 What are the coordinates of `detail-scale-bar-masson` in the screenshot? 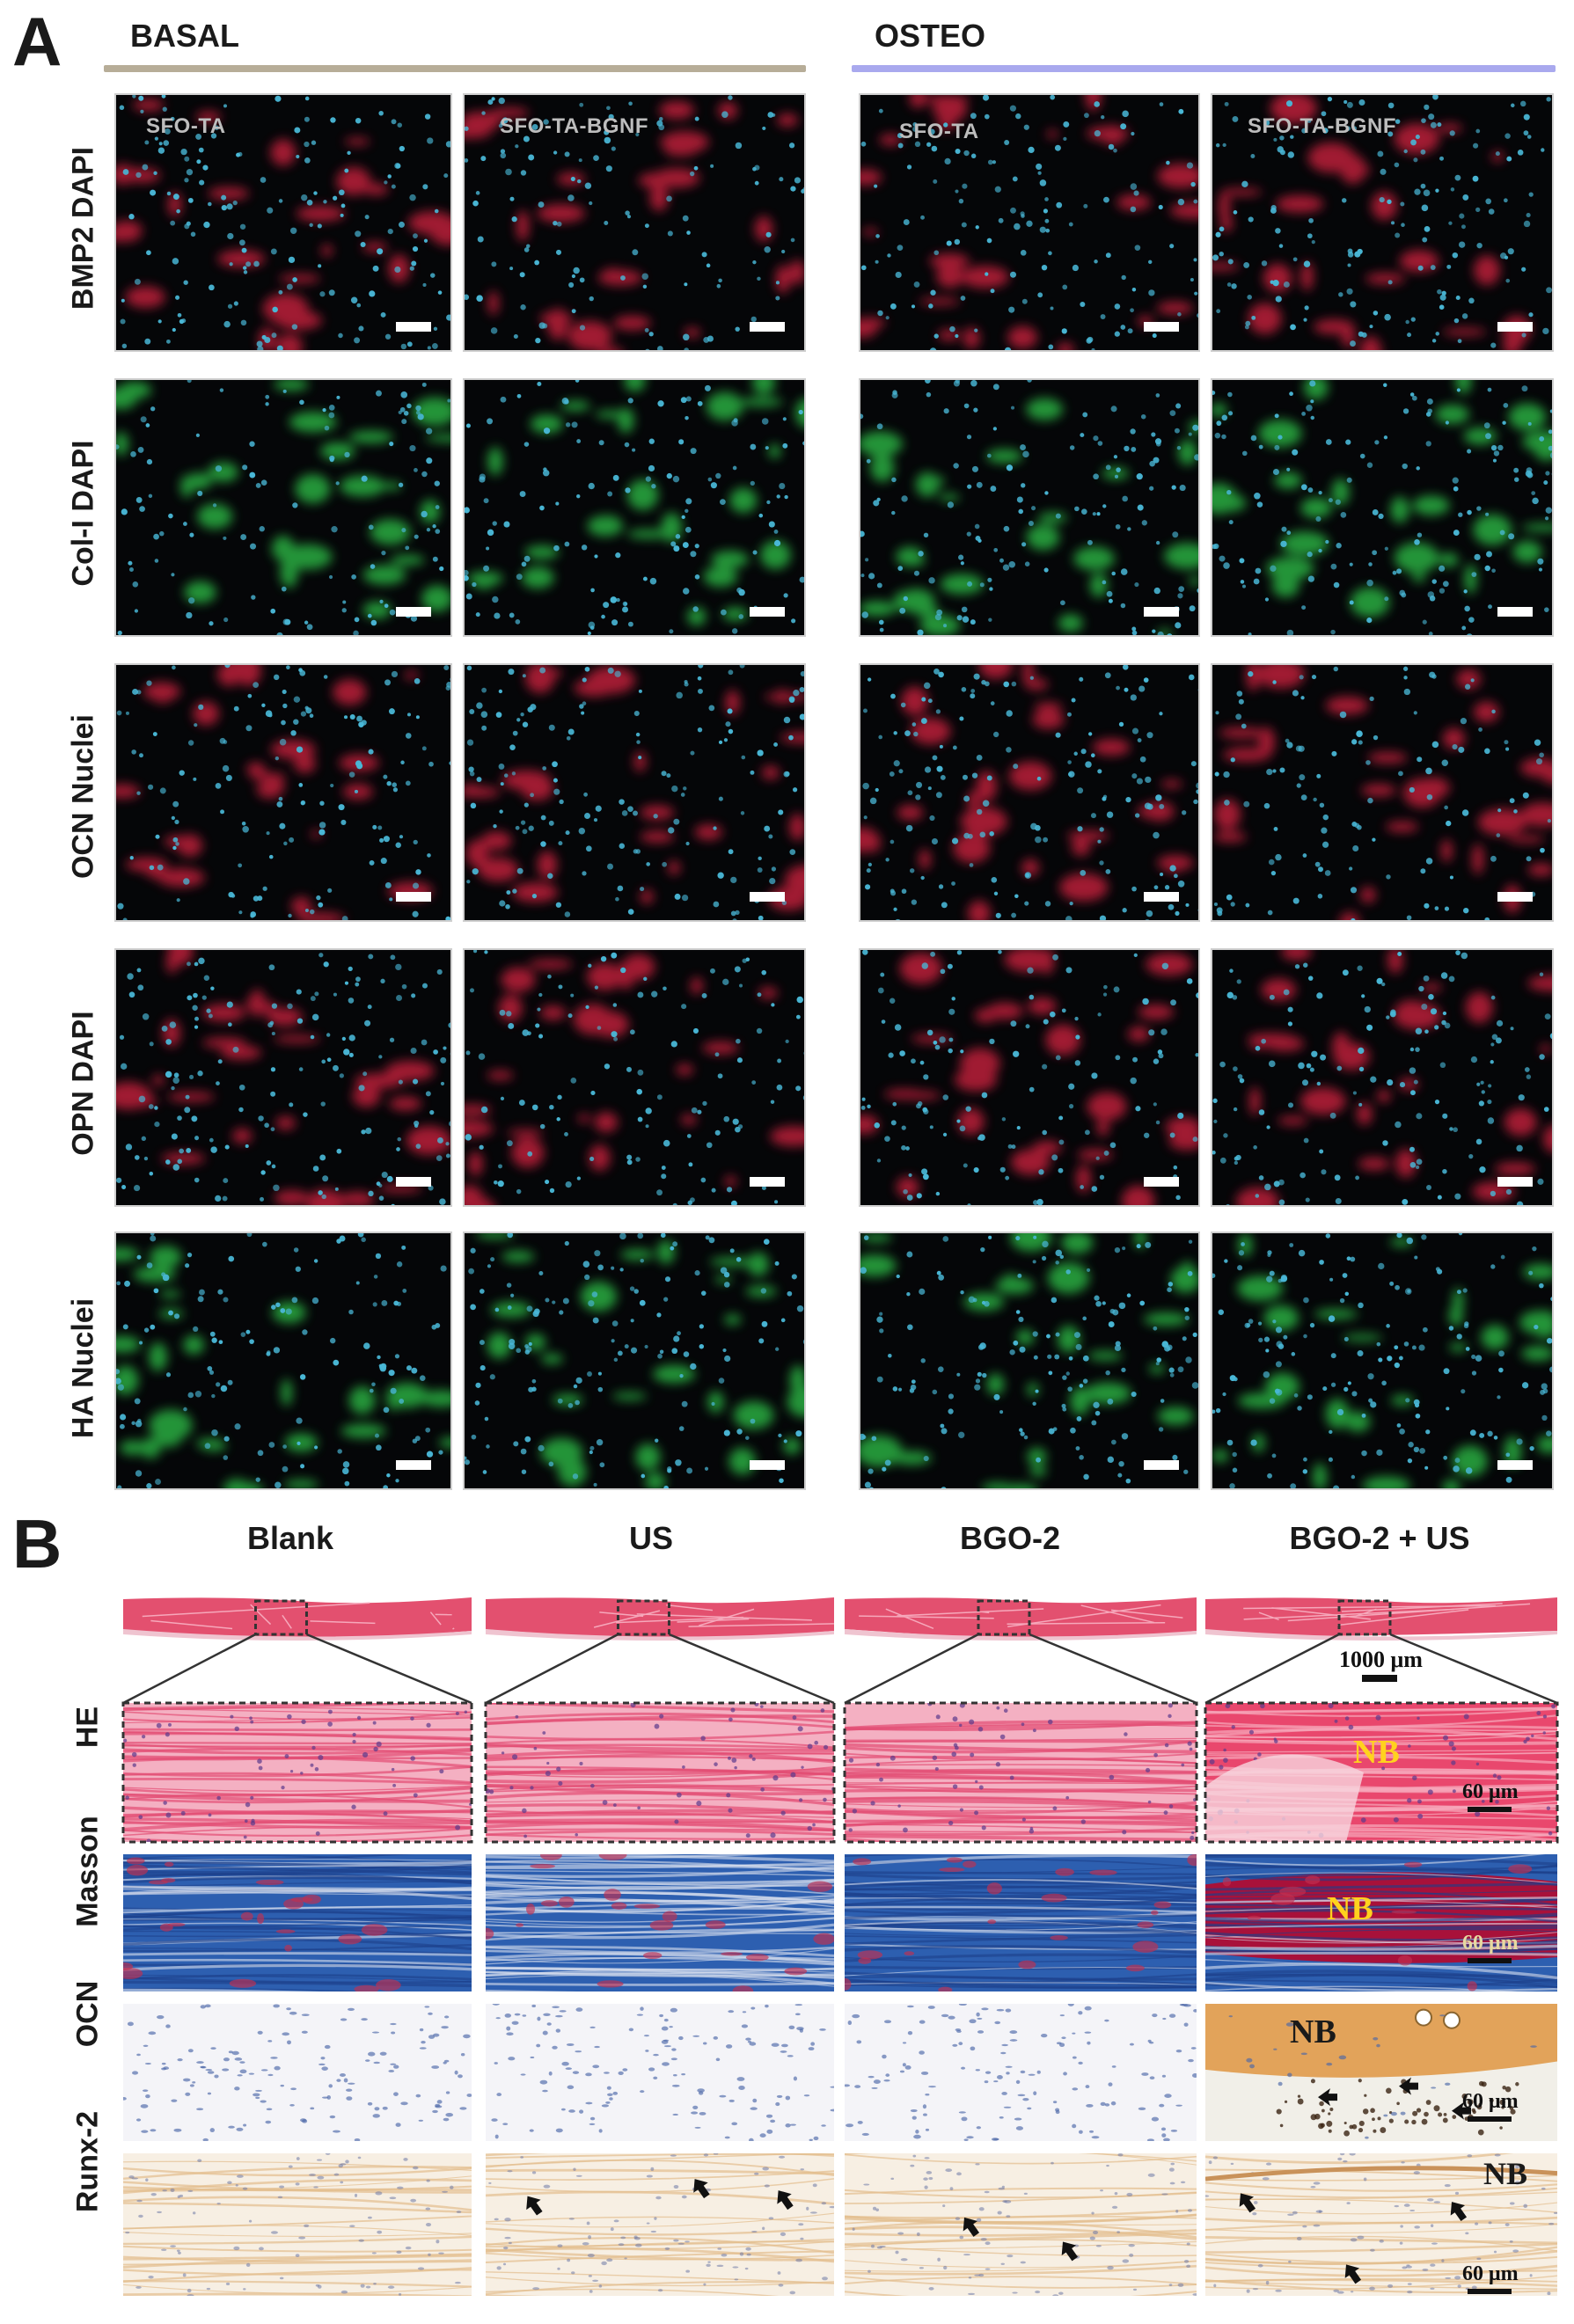 It's located at (1490, 1961).